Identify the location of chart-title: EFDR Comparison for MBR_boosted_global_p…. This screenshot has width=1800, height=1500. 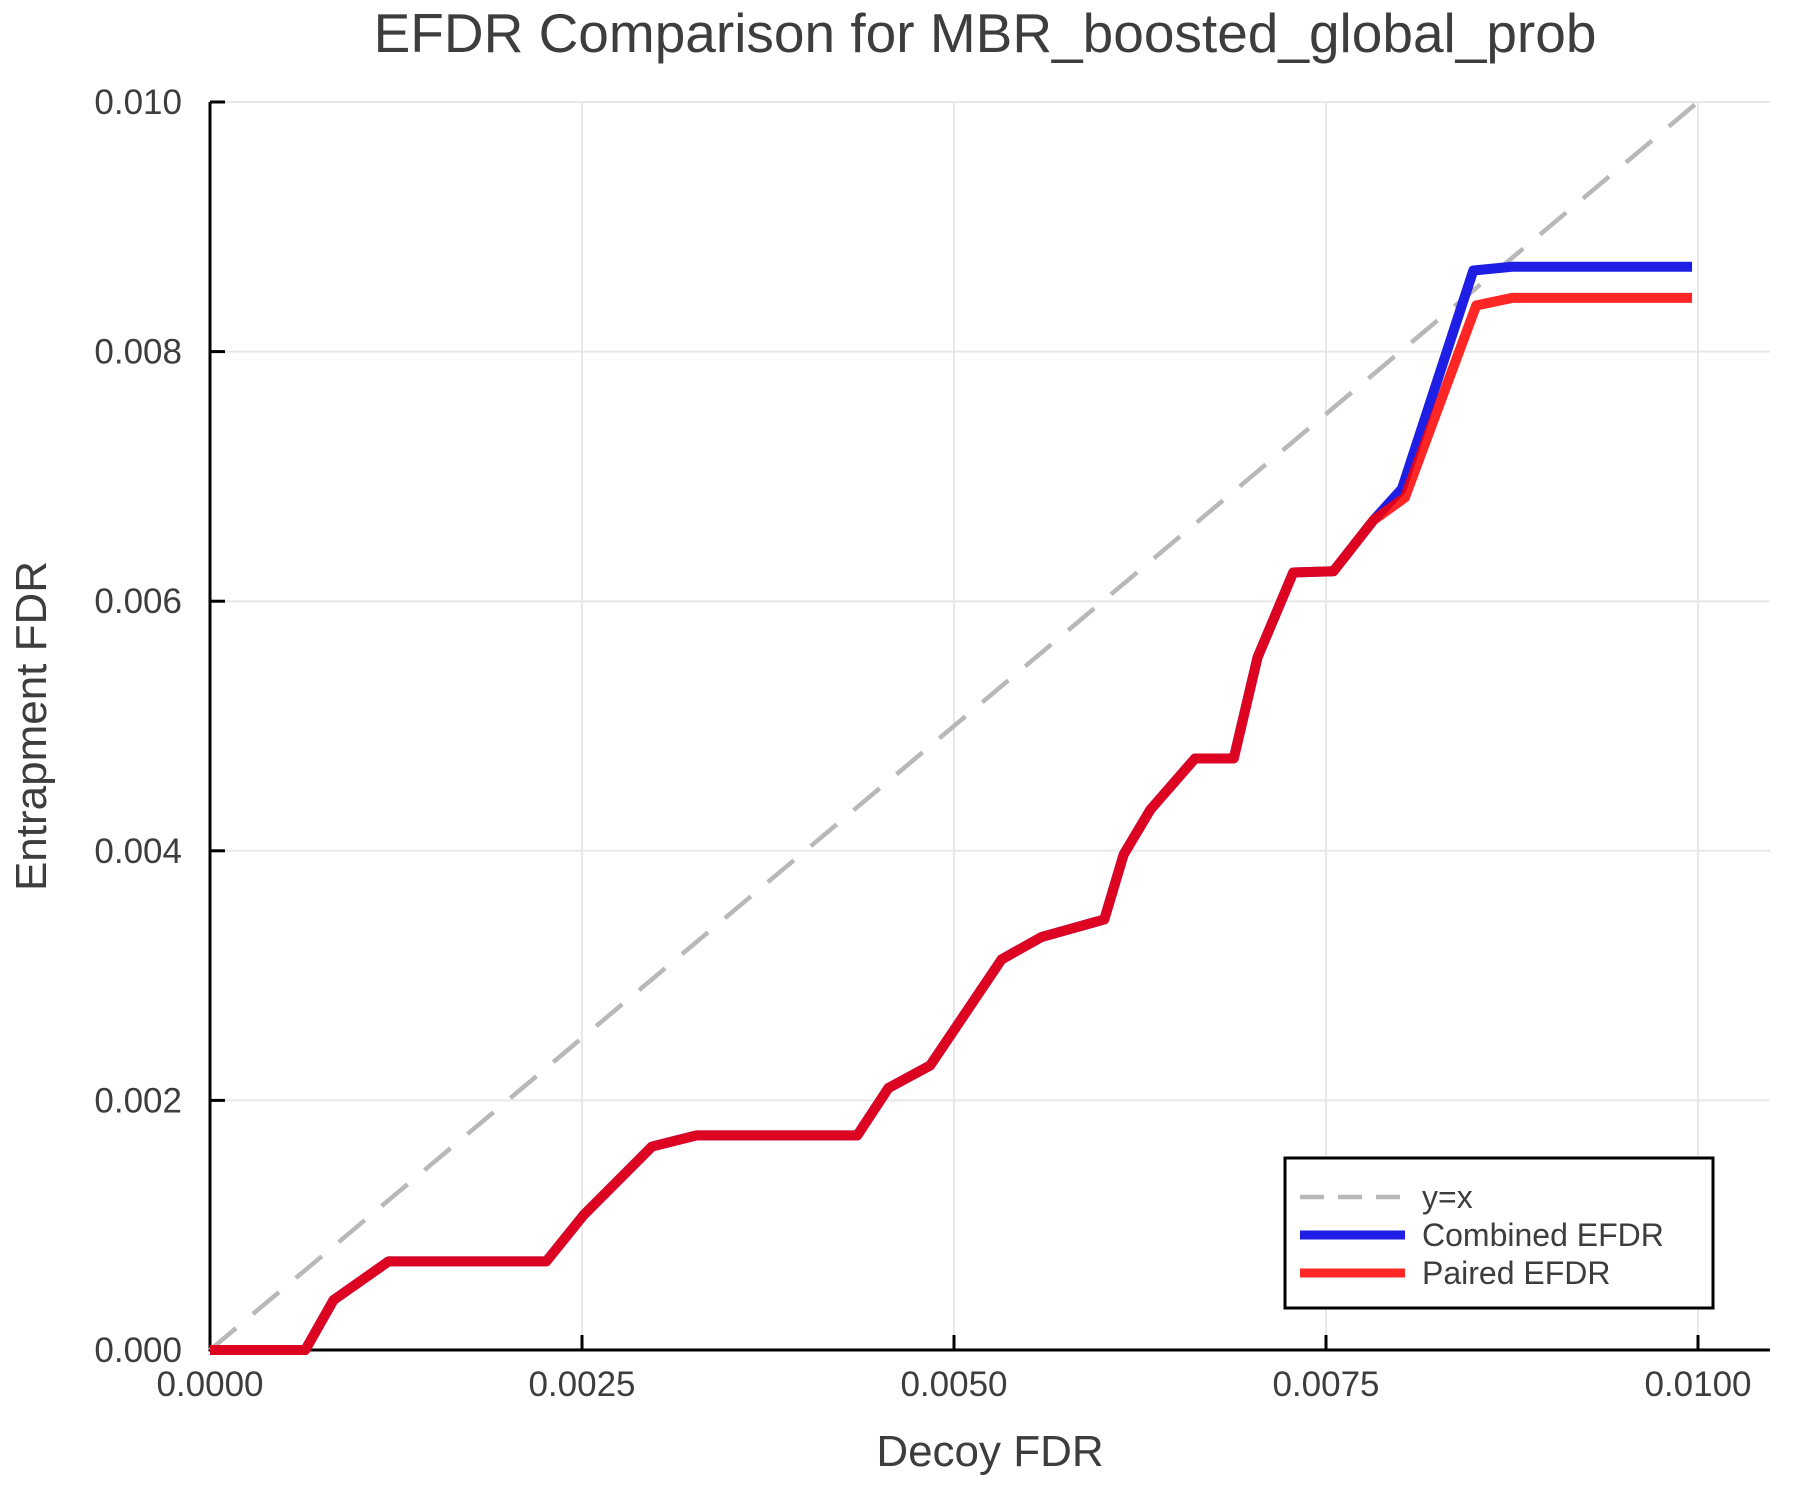
(985, 33).